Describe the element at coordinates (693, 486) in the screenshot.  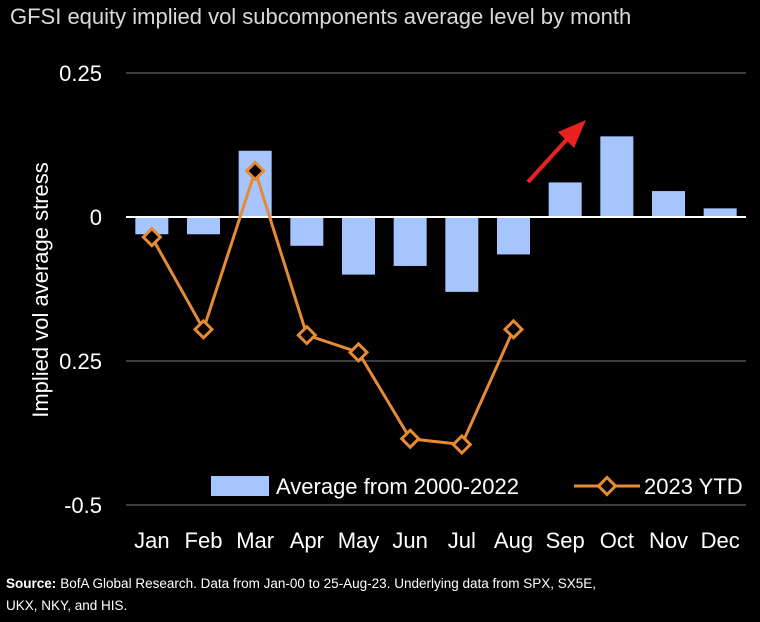
I see `legend-line-label: 2023 YTD` at that location.